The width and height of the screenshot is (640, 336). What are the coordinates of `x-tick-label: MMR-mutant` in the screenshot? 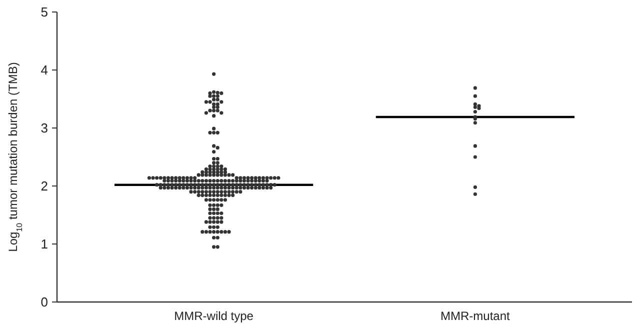 It's located at (475, 316).